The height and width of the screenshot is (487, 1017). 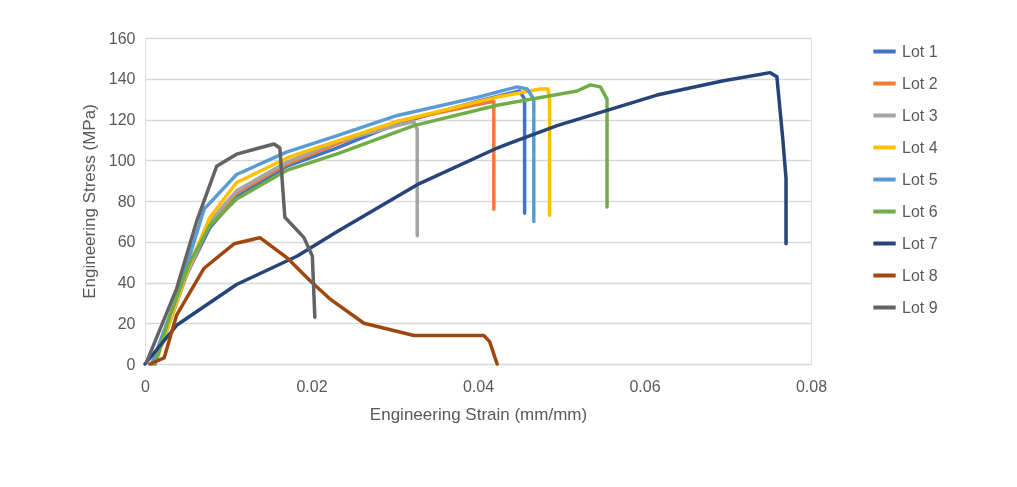 I want to click on y-tick-label: 0, so click(x=131, y=364).